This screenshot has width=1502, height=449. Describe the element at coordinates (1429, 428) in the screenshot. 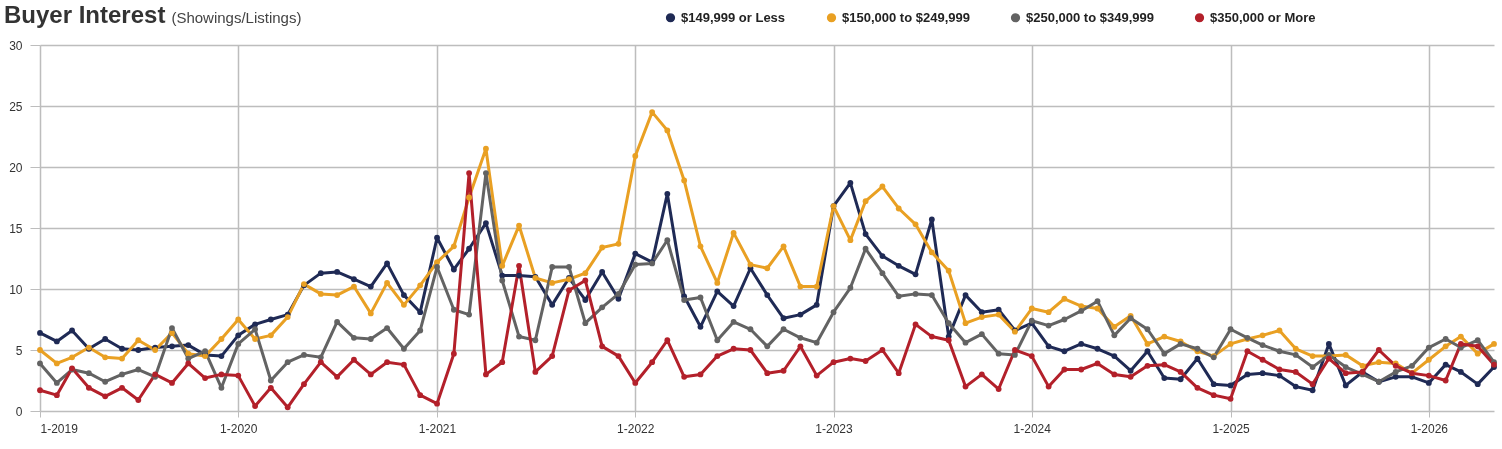

I see `x-tick-label: 1-2026` at that location.